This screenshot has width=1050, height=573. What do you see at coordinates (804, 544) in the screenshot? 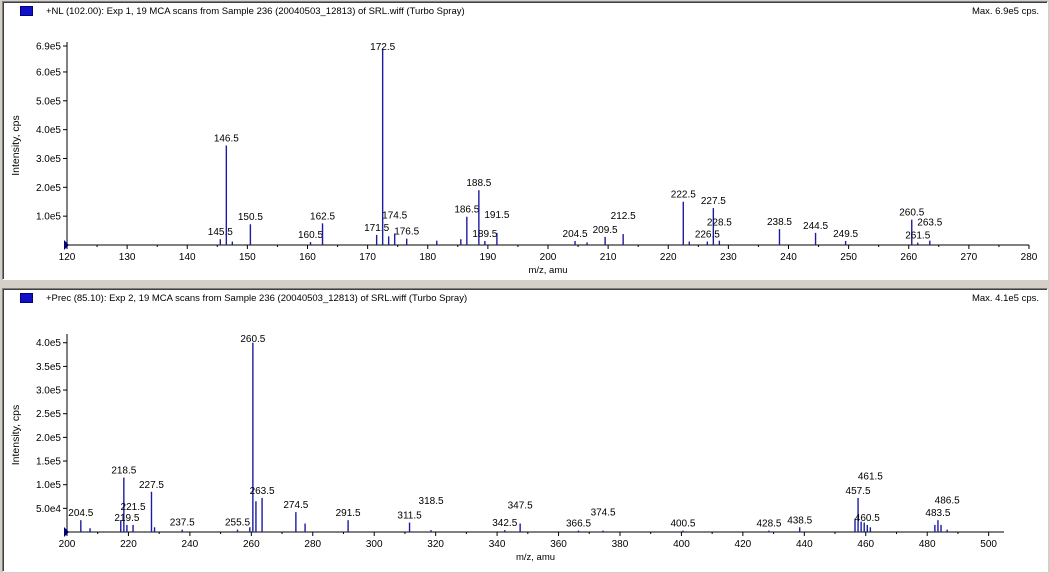
I see `x-tick-label: 440` at bounding box center [804, 544].